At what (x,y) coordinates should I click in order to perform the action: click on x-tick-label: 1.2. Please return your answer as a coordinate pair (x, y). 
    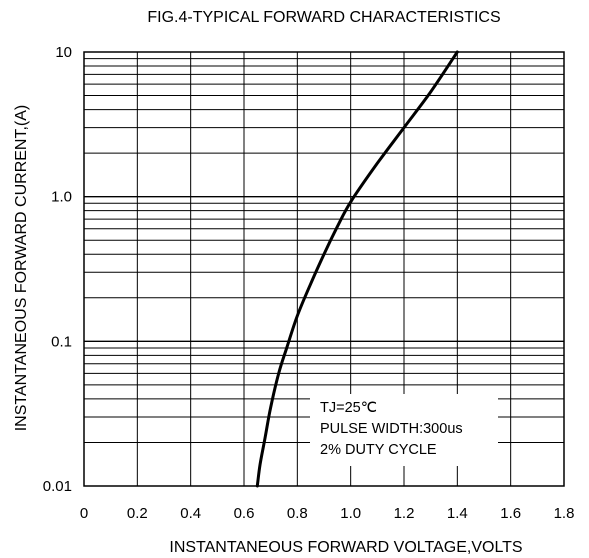
    Looking at the image, I should click on (404, 513).